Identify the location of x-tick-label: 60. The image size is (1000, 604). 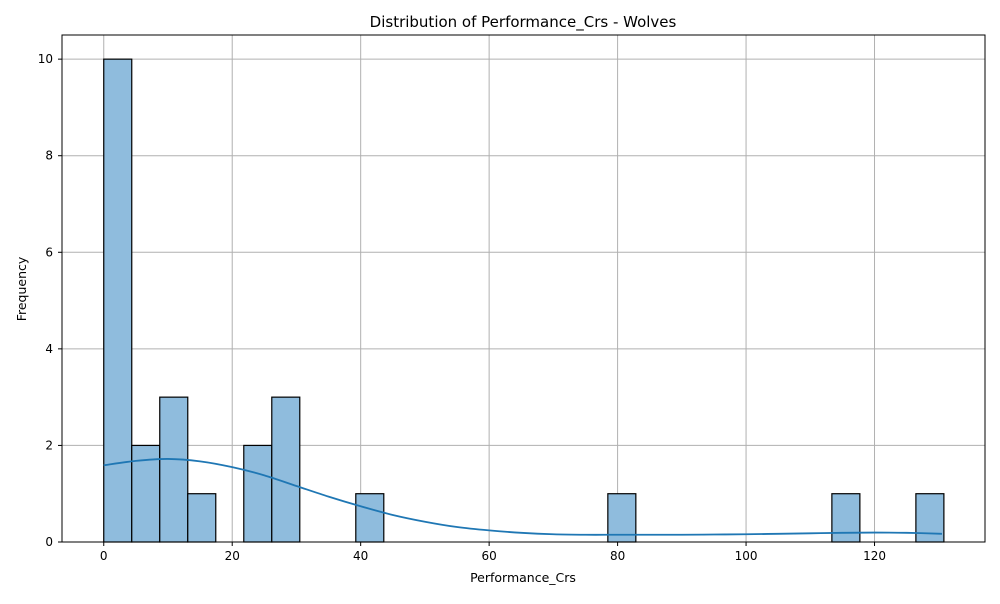
(488, 556).